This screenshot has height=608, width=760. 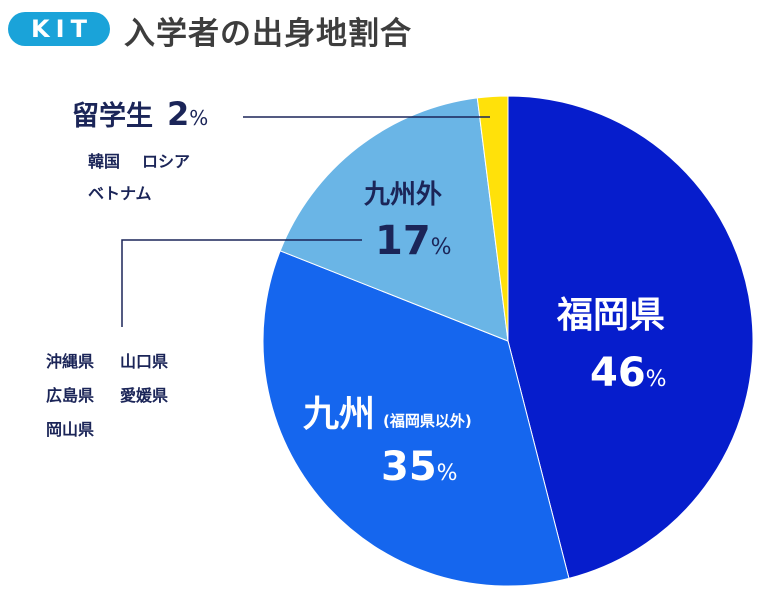 I want to click on slice-label-outside: 九州外, so click(x=403, y=195).